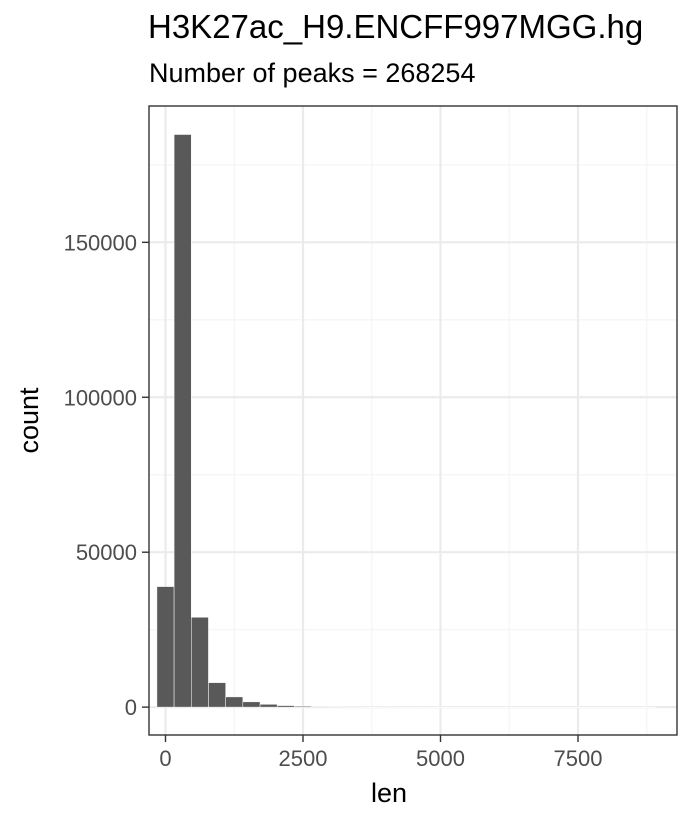  What do you see at coordinates (106, 475) in the screenshot?
I see `y-axis-ticks: 0 50000 100000 150000` at bounding box center [106, 475].